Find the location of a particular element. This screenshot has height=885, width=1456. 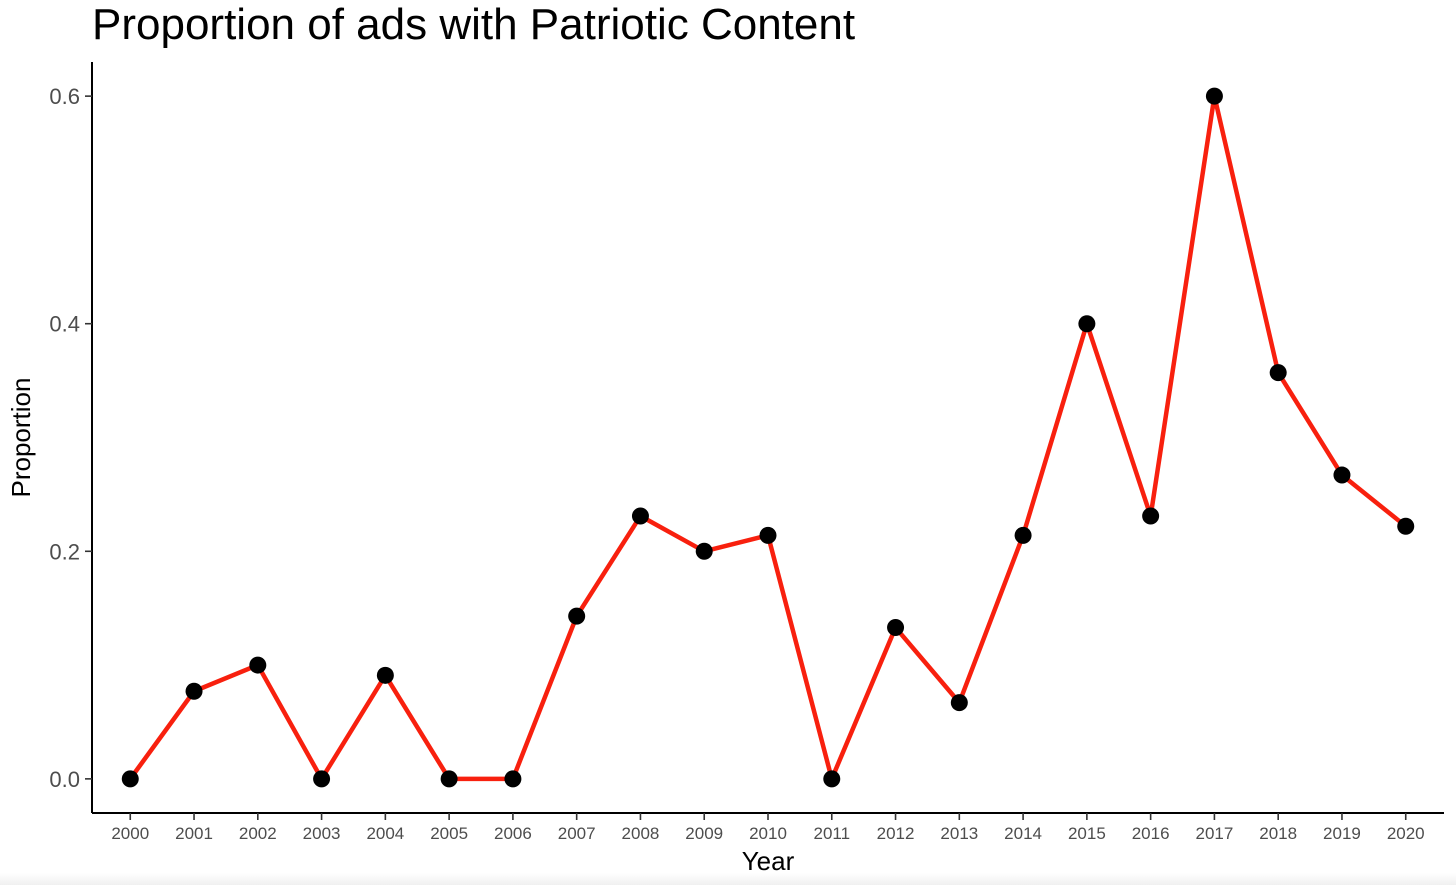

x-tick-label: 2016 is located at coordinates (1151, 833).